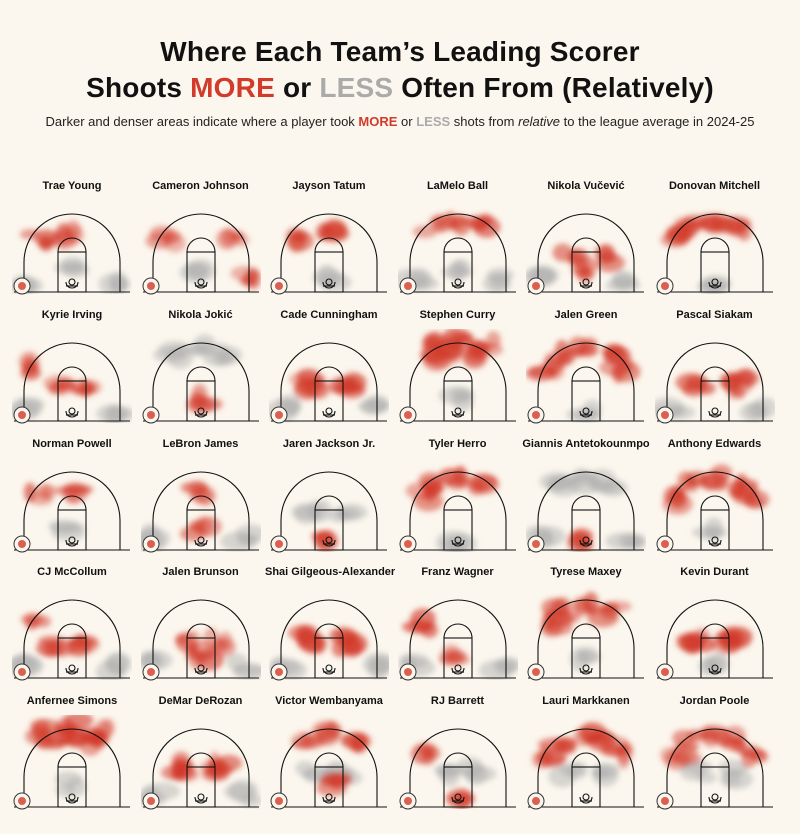  What do you see at coordinates (458, 243) in the screenshot?
I see `player-panel: LaMelo Ball` at bounding box center [458, 243].